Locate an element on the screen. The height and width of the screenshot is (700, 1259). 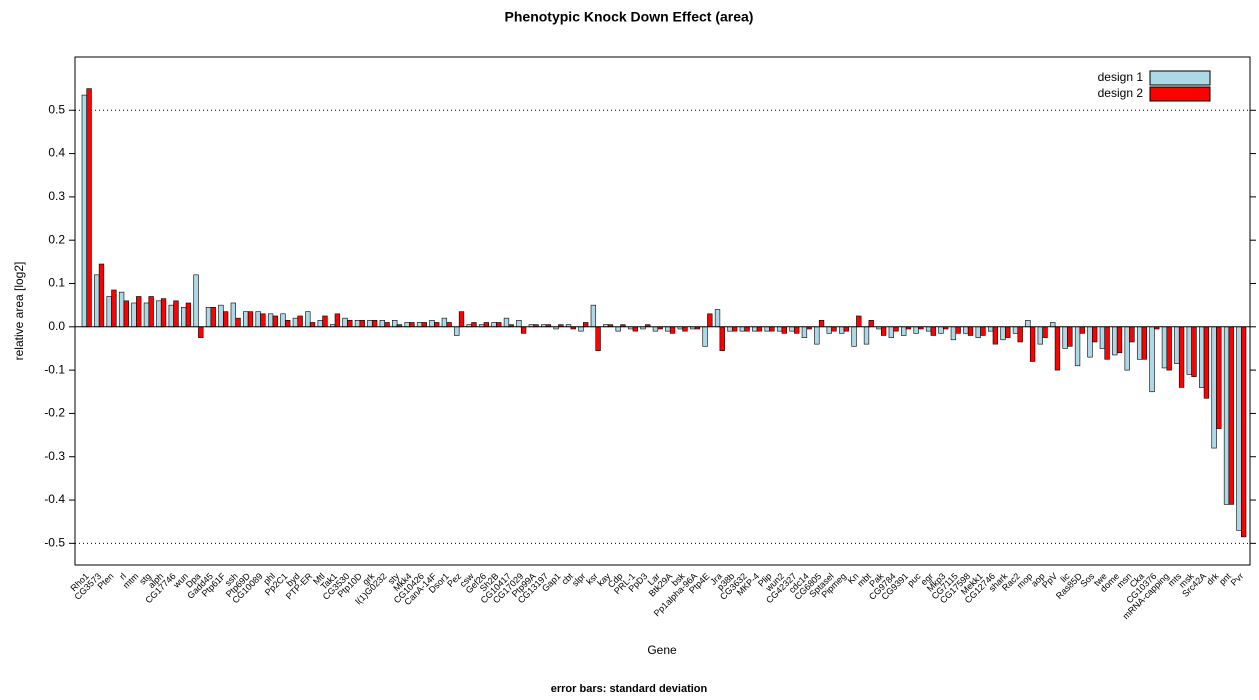
y-tick-label: -0.2 is located at coordinates (54, 413).